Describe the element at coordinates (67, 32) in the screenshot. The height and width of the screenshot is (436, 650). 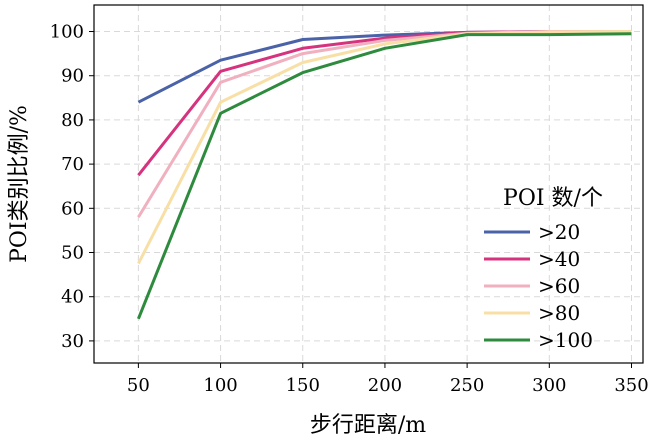
I see `y-tick-label: 100` at that location.